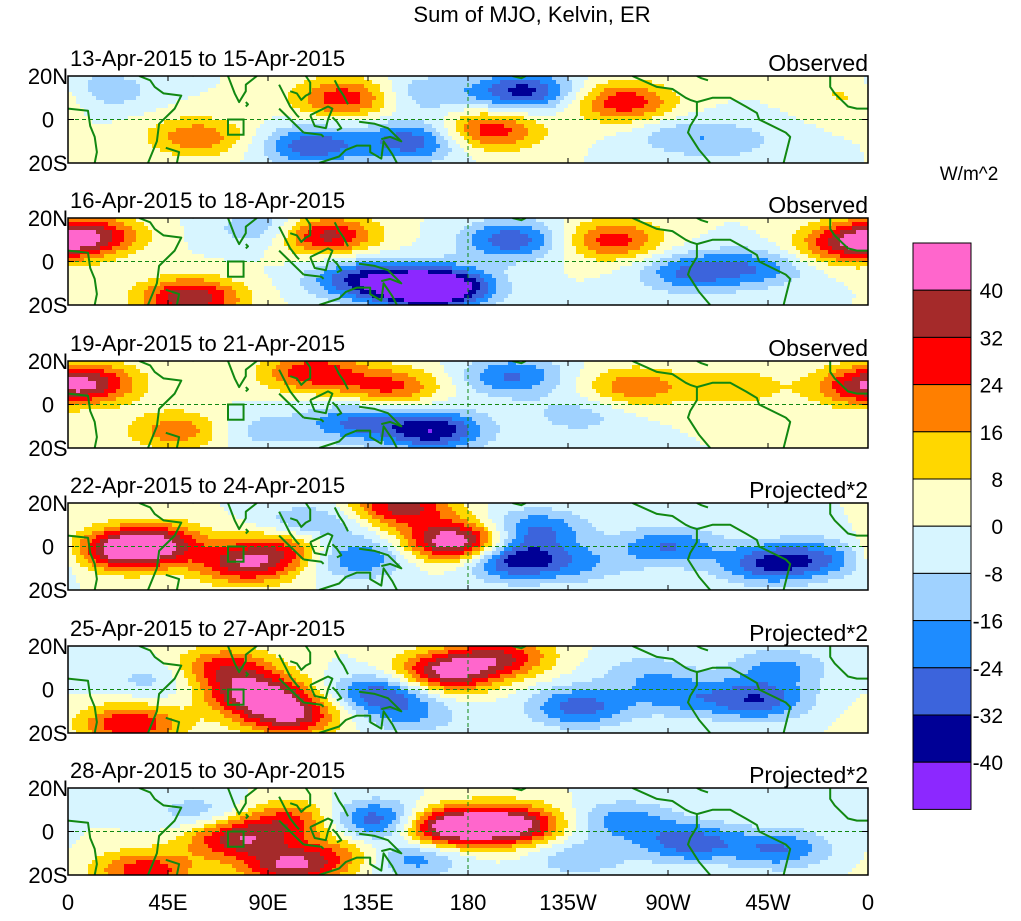  I want to click on lon-tick-label: 45W, so click(767, 902).